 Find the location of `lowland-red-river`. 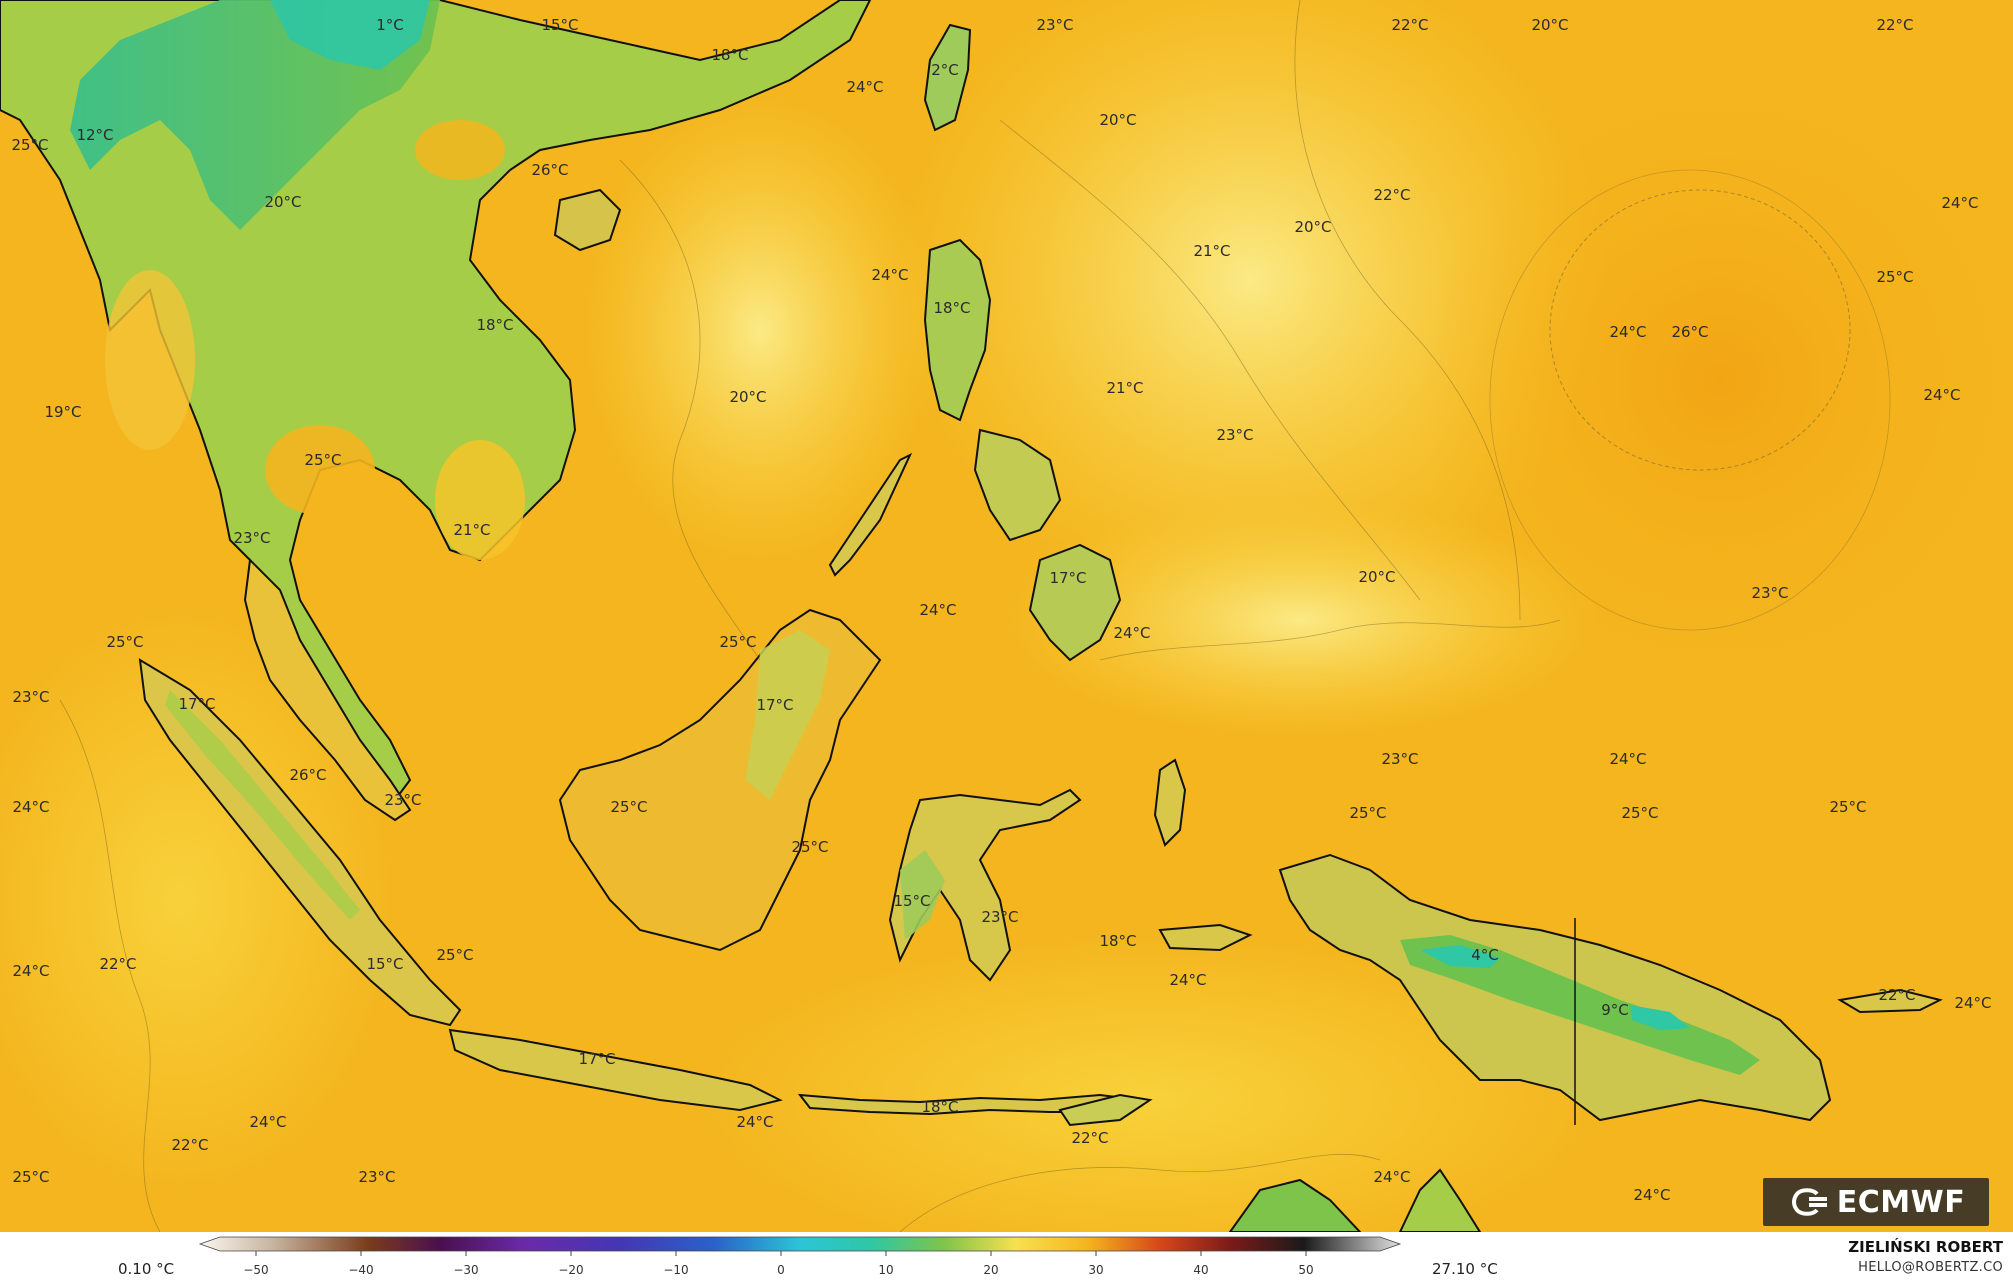

lowland-red-river is located at coordinates (460, 150).